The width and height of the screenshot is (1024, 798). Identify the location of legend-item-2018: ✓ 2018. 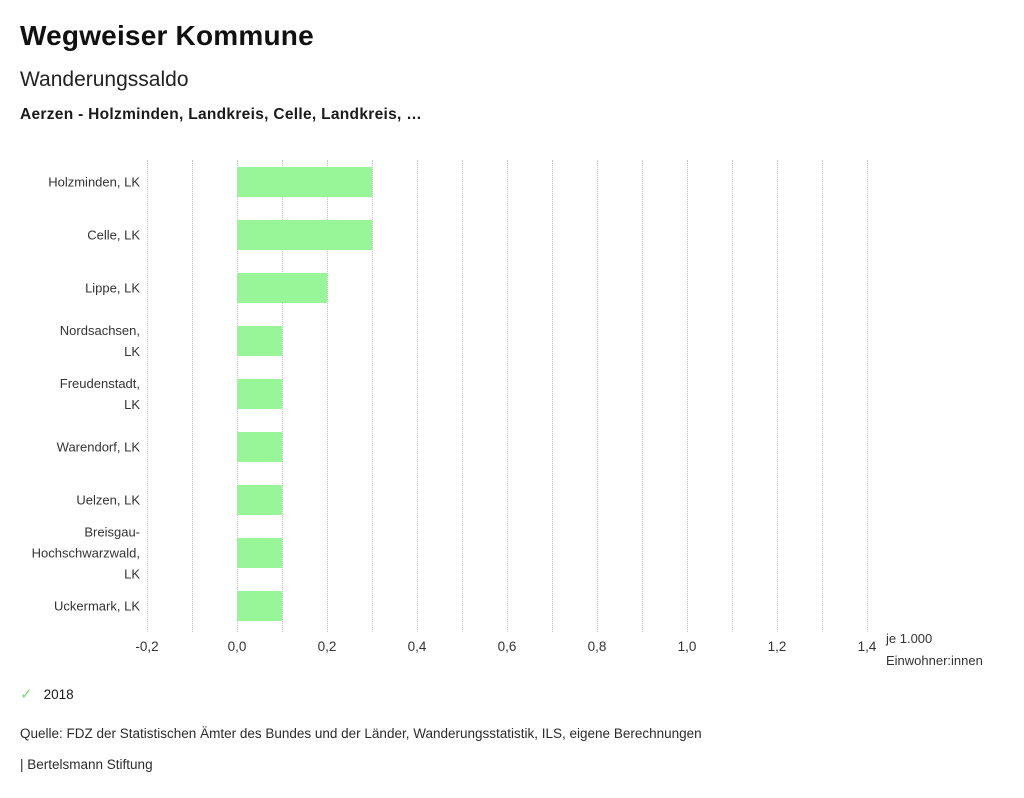
(47, 694).